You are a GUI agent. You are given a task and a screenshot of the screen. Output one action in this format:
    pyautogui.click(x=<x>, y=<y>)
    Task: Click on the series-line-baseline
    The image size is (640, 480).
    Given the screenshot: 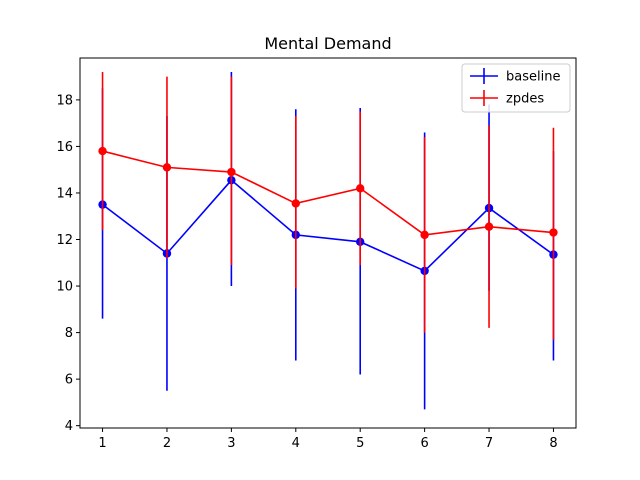 What is the action you would take?
    pyautogui.click(x=328, y=225)
    